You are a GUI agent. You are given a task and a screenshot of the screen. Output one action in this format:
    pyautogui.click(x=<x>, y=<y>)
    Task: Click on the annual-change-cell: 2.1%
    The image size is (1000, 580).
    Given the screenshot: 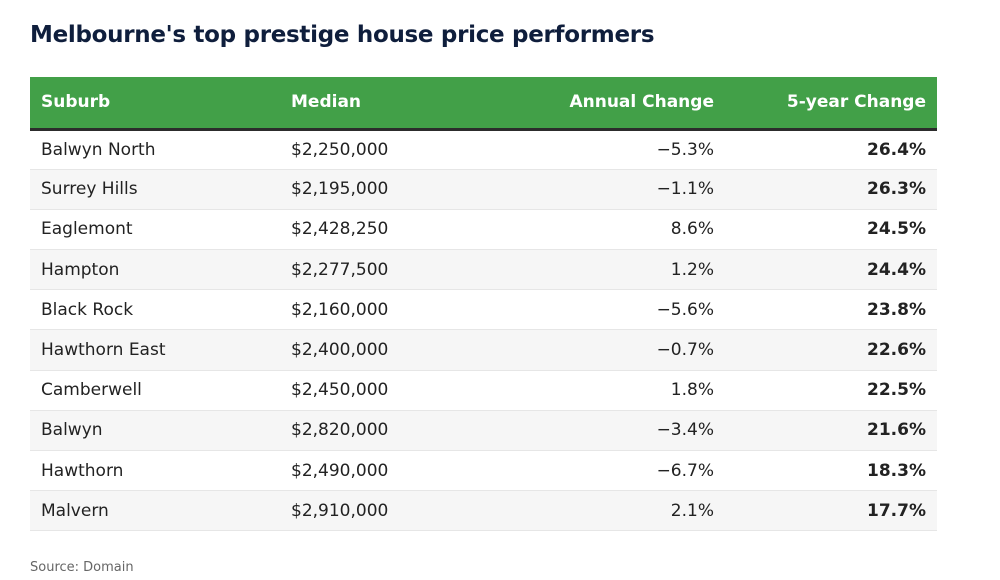 What is the action you would take?
    pyautogui.click(x=597, y=511)
    